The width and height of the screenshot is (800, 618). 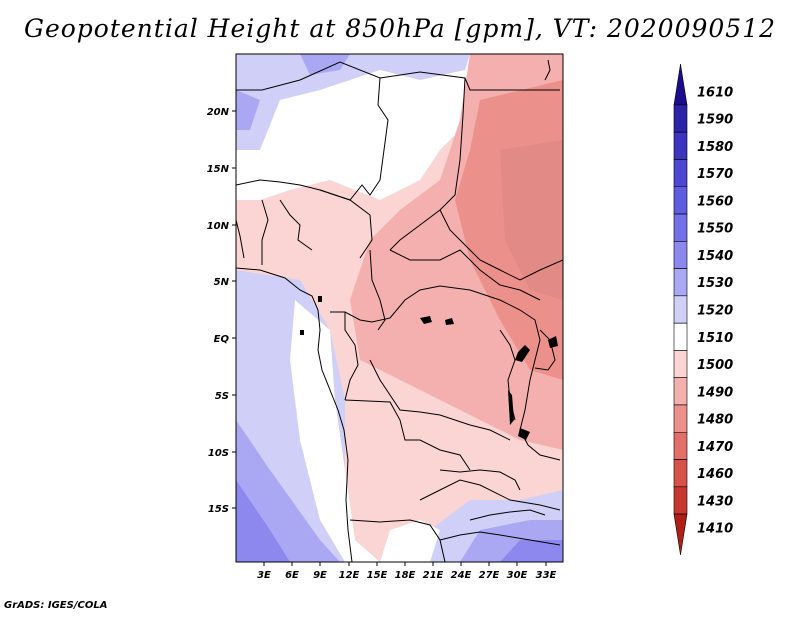 What do you see at coordinates (377, 575) in the screenshot?
I see `lon-label: 15E` at bounding box center [377, 575].